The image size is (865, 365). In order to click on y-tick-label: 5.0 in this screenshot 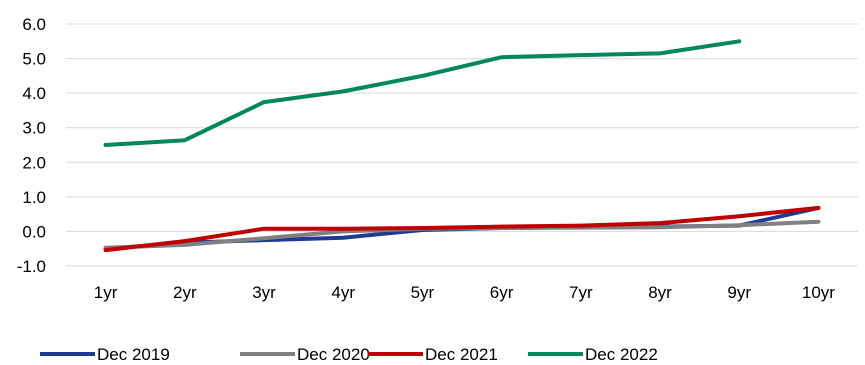, I will do `click(34, 59)`.